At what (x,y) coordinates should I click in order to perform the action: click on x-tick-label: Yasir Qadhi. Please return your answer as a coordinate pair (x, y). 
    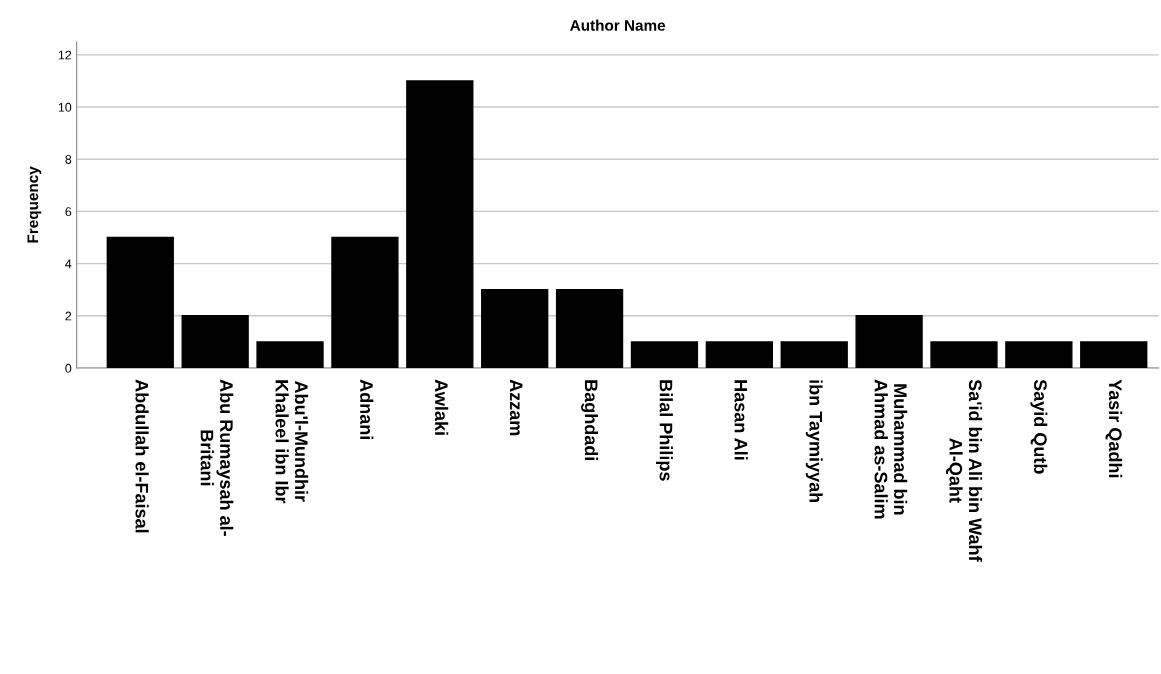
    Looking at the image, I should click on (1114, 428).